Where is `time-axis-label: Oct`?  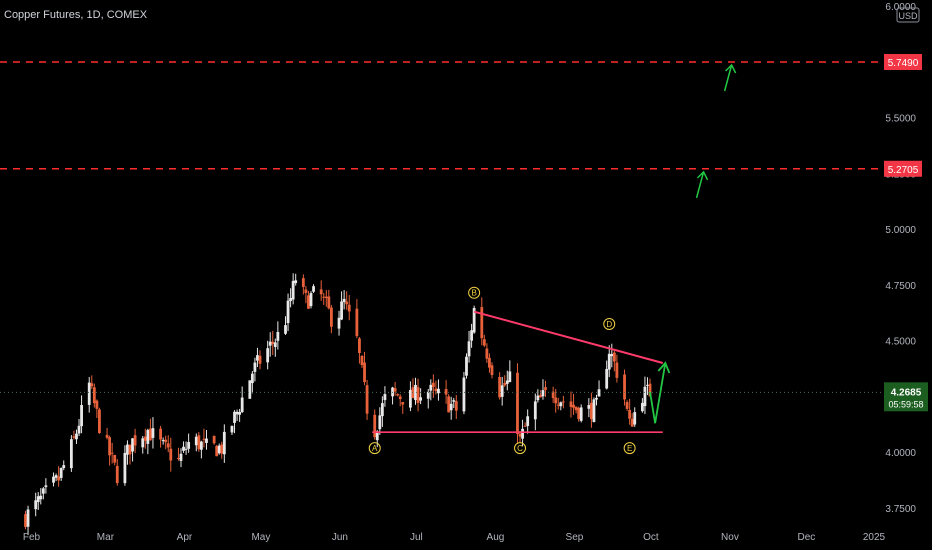 time-axis-label: Oct is located at coordinates (651, 537).